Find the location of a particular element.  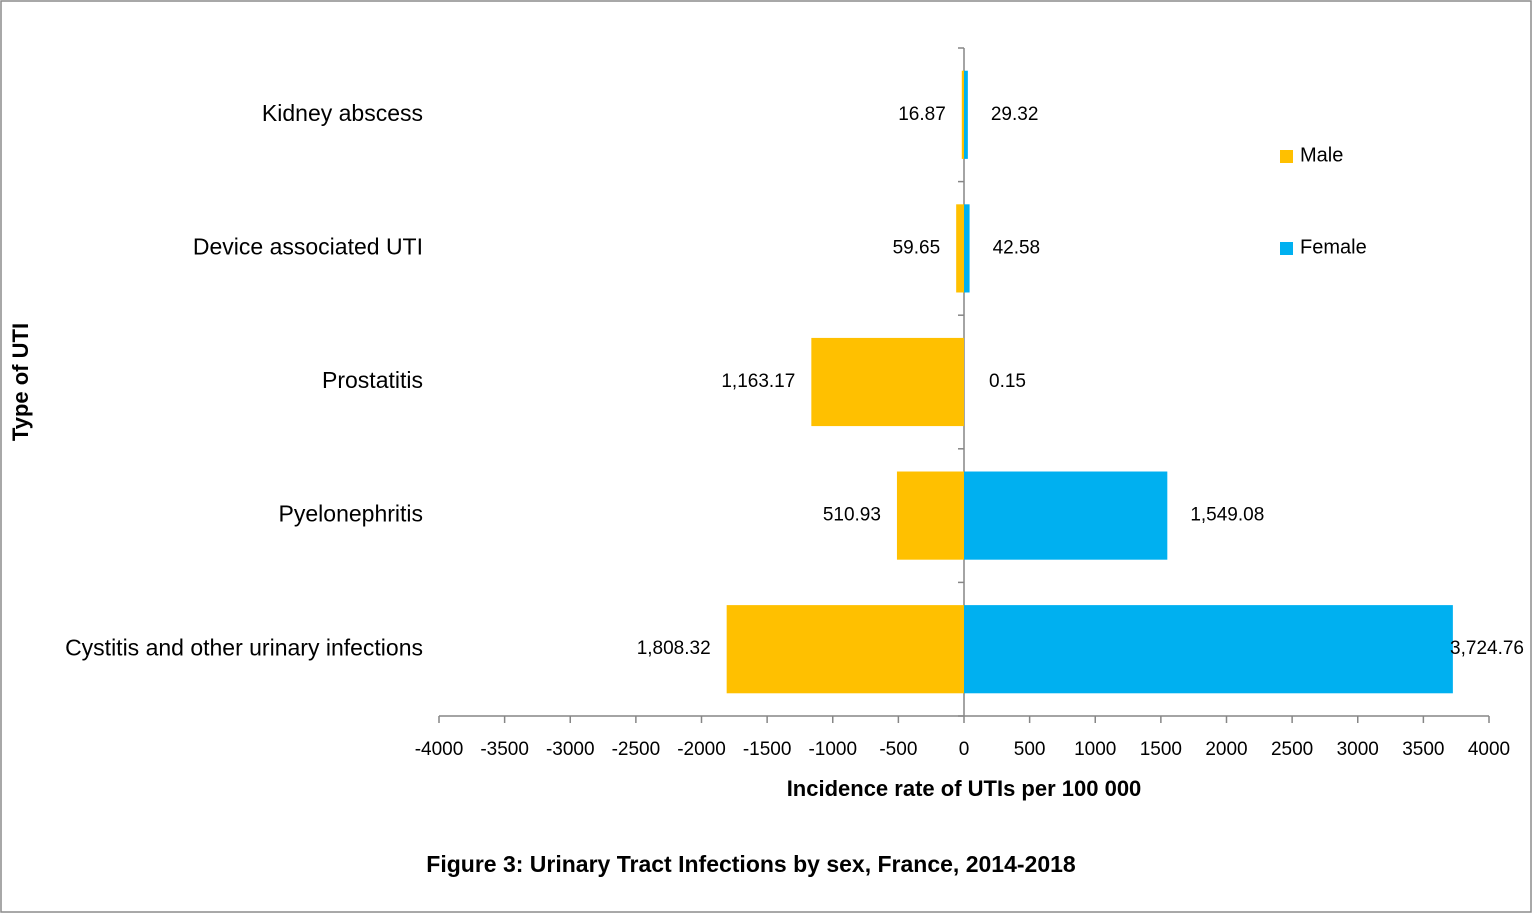

y-tick-label: Prostatitis is located at coordinates (372, 380).